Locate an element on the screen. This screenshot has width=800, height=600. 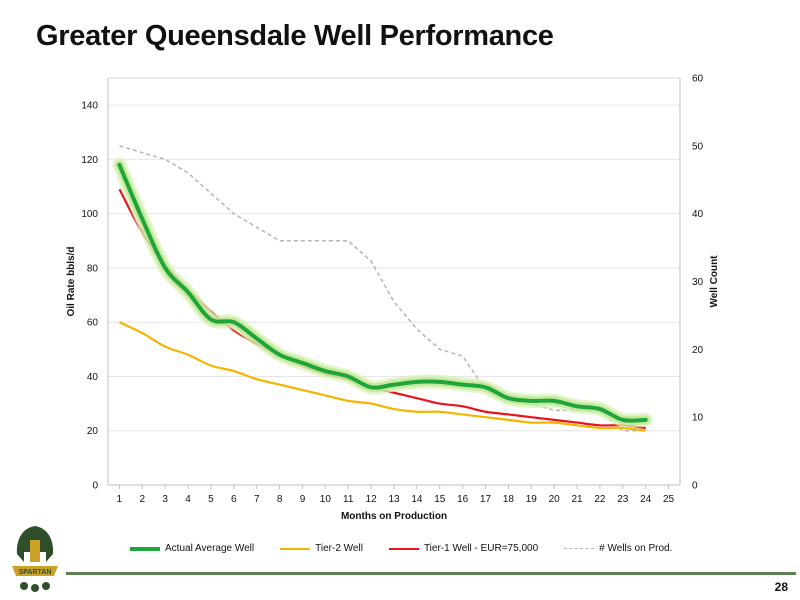
legend-item-wells: # Wells on Prod. is located at coordinates (618, 548).